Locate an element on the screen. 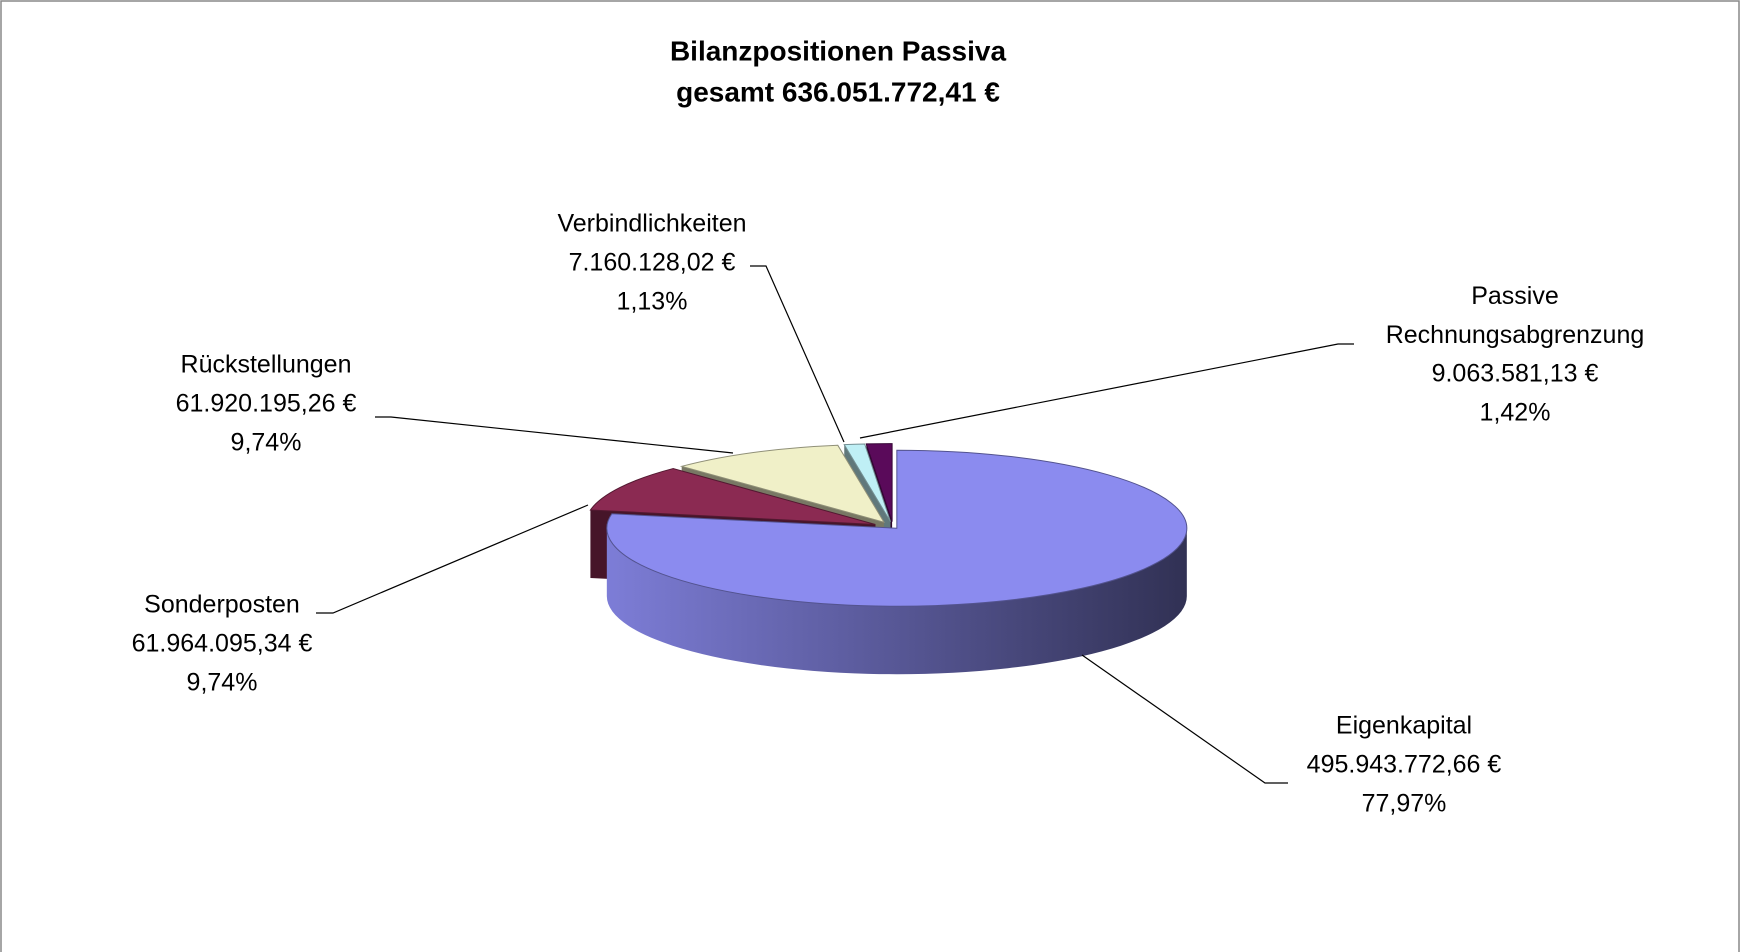 This screenshot has width=1740, height=952. chart-title: Bilanzpositionen Passiva is located at coordinates (838, 50).